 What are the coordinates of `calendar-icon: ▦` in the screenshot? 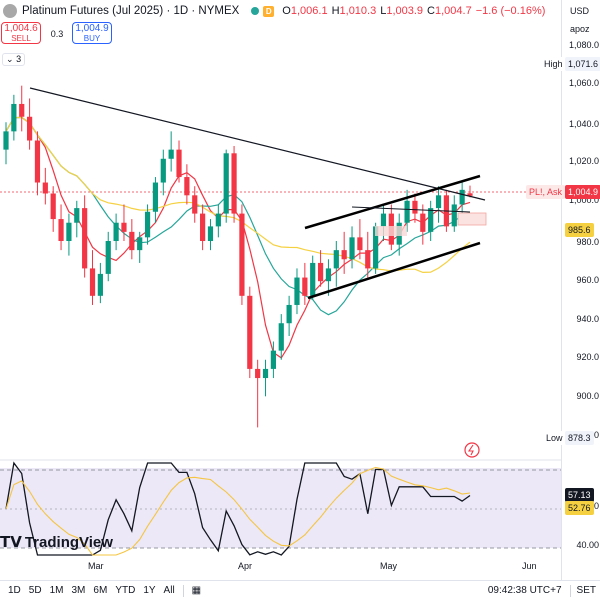 It's located at (196, 590).